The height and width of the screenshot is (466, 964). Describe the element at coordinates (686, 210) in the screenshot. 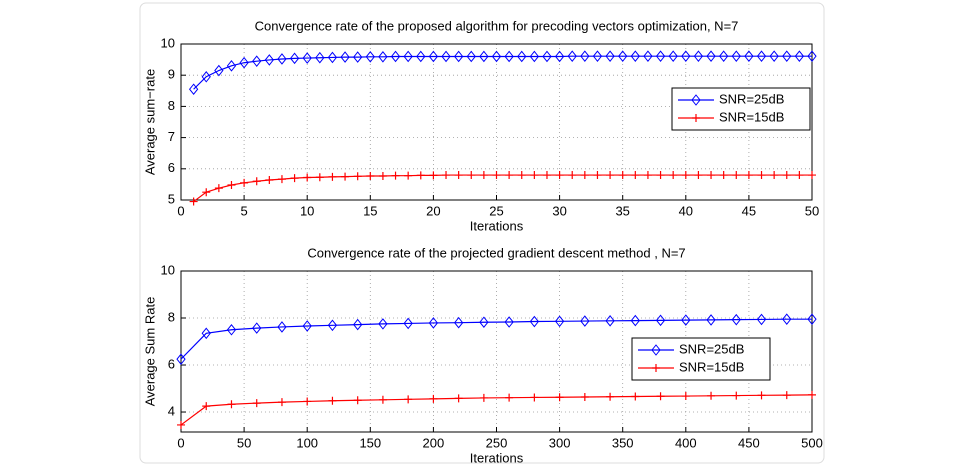

I see `x-tick-label: 40` at that location.